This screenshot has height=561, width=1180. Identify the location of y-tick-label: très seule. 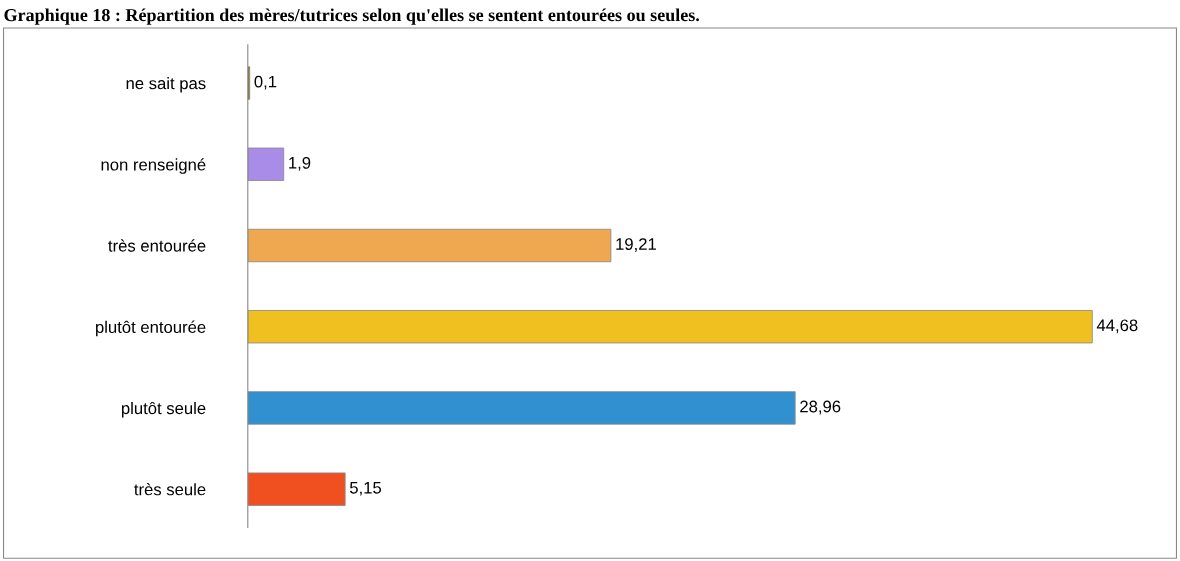
(170, 489).